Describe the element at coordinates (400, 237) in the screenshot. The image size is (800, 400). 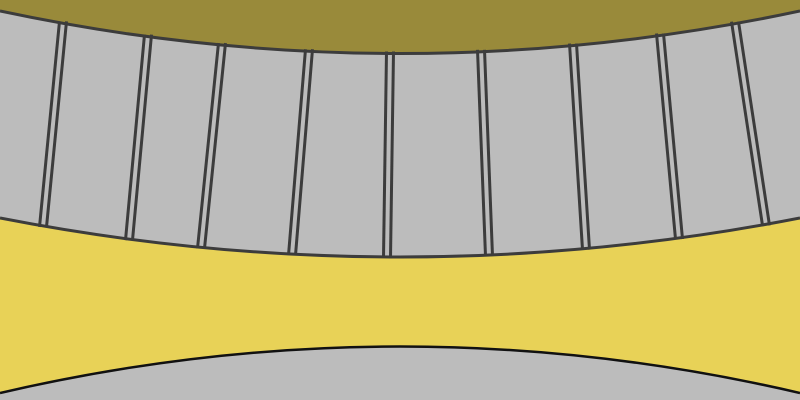
I see `rail-bottom-edge` at that location.